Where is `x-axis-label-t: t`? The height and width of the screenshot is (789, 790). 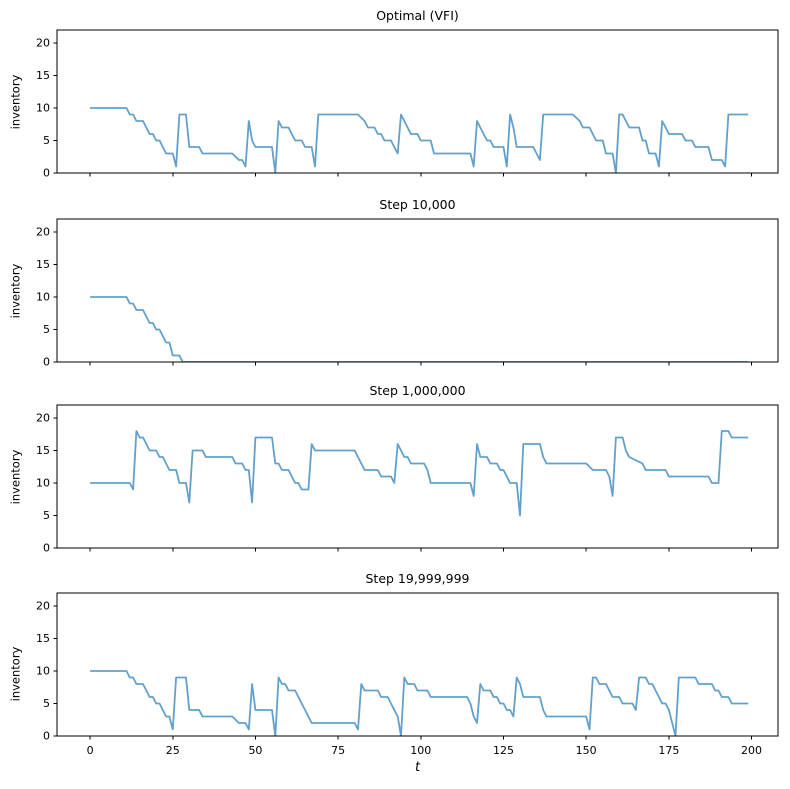 x-axis-label-t: t is located at coordinates (417, 767).